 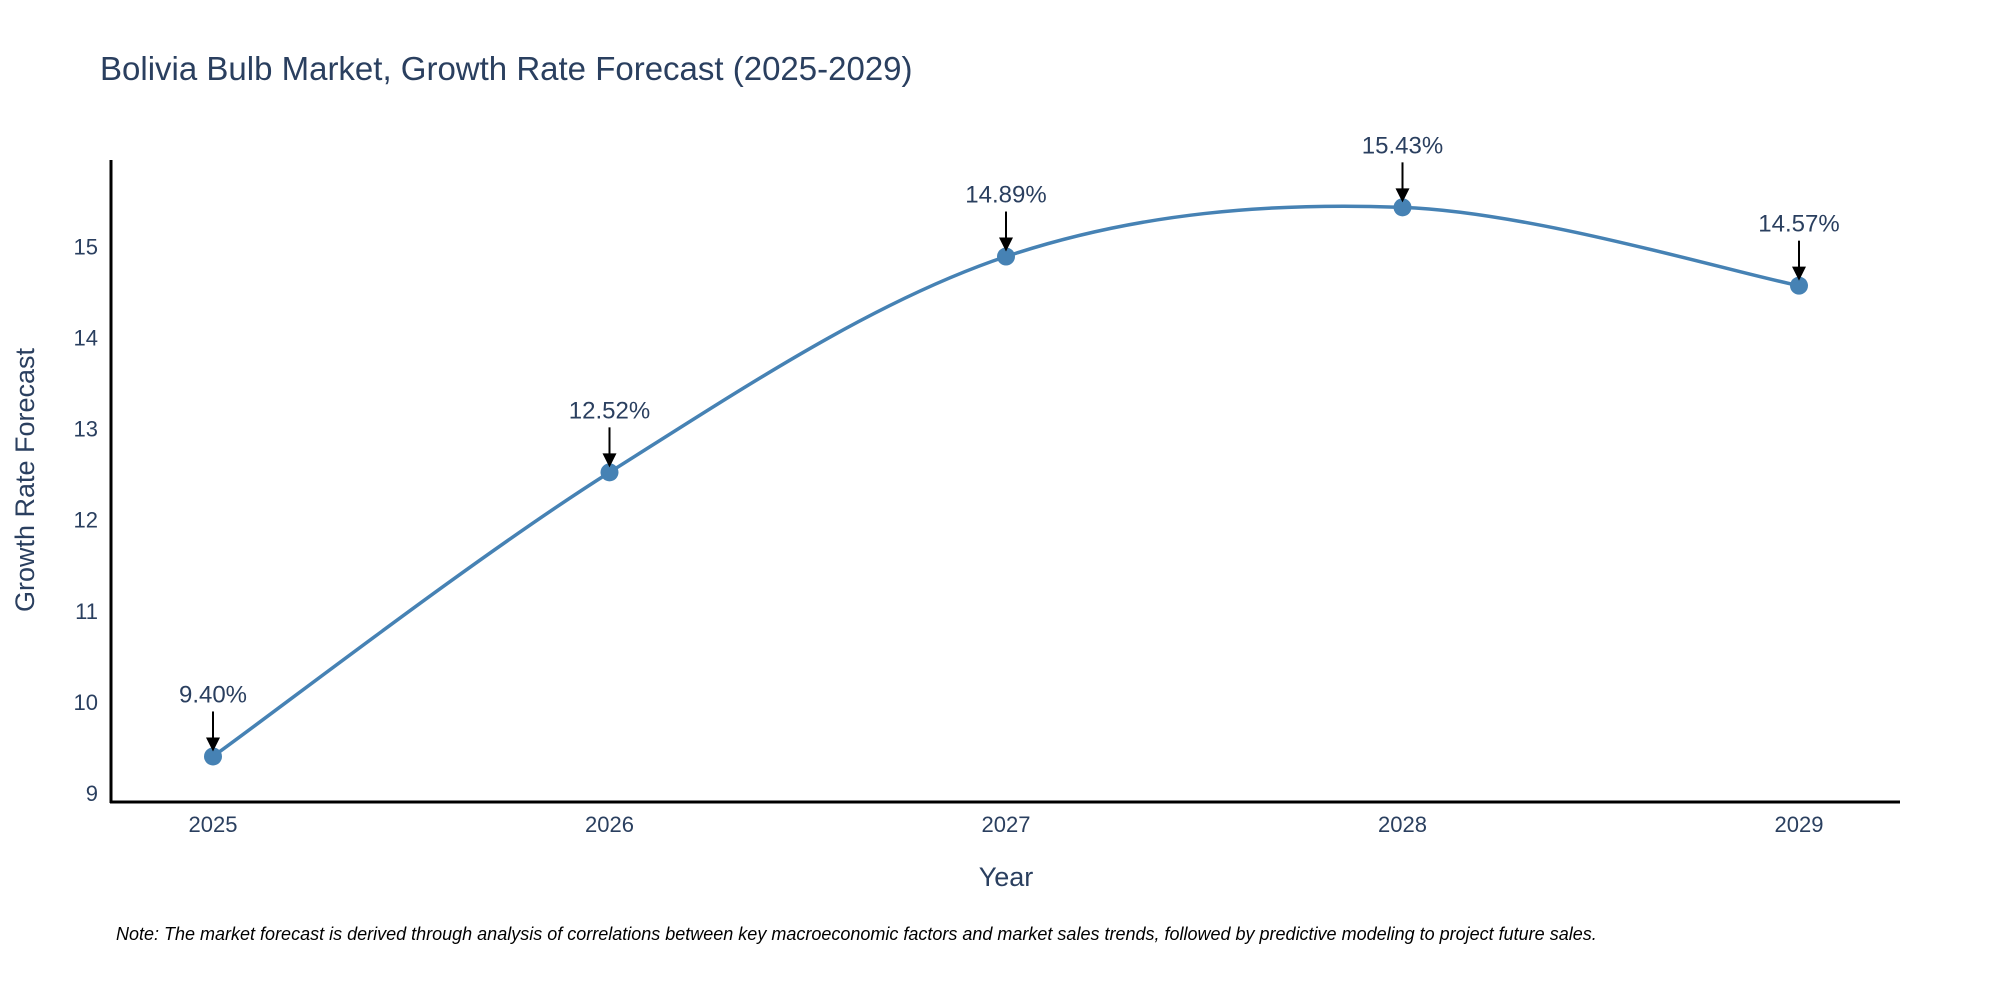 I want to click on y-tick-label: 11, so click(x=86, y=611).